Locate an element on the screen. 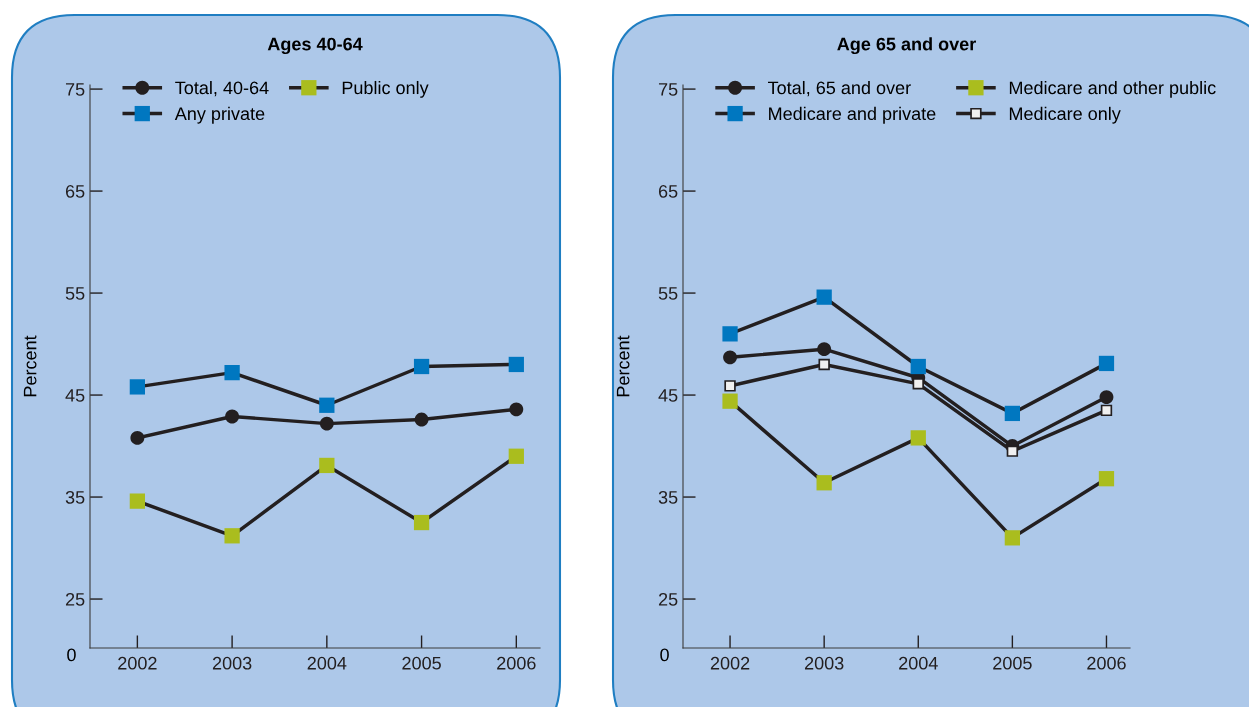 This screenshot has width=1249, height=707. legend-label: Medicare and other public is located at coordinates (1112, 89).